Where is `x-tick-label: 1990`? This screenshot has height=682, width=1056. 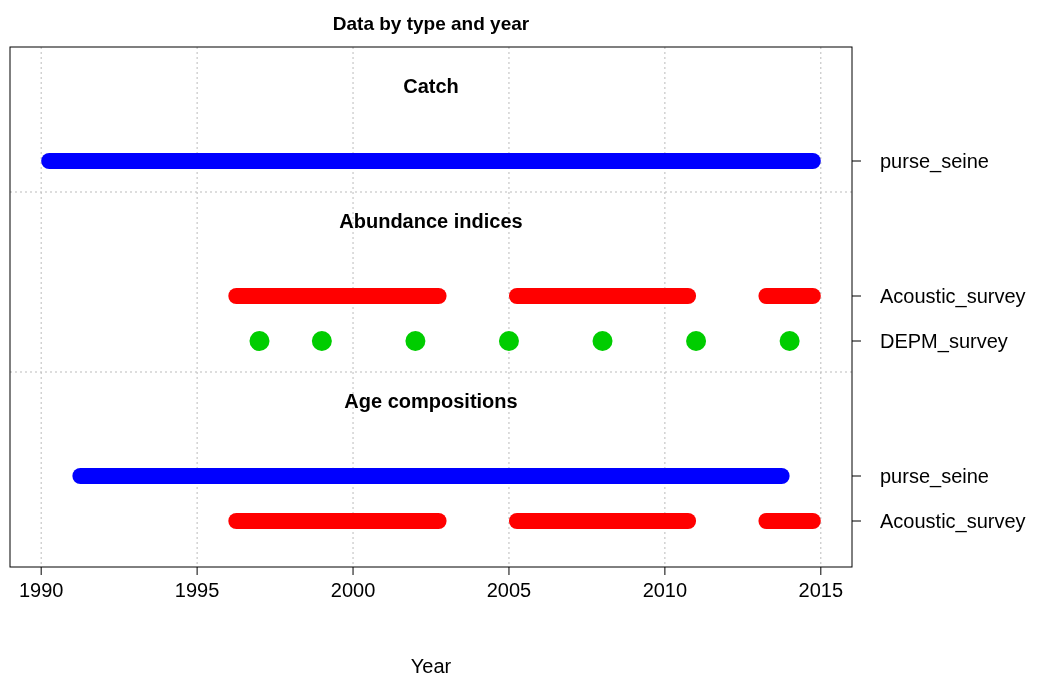 x-tick-label: 1990 is located at coordinates (41, 590).